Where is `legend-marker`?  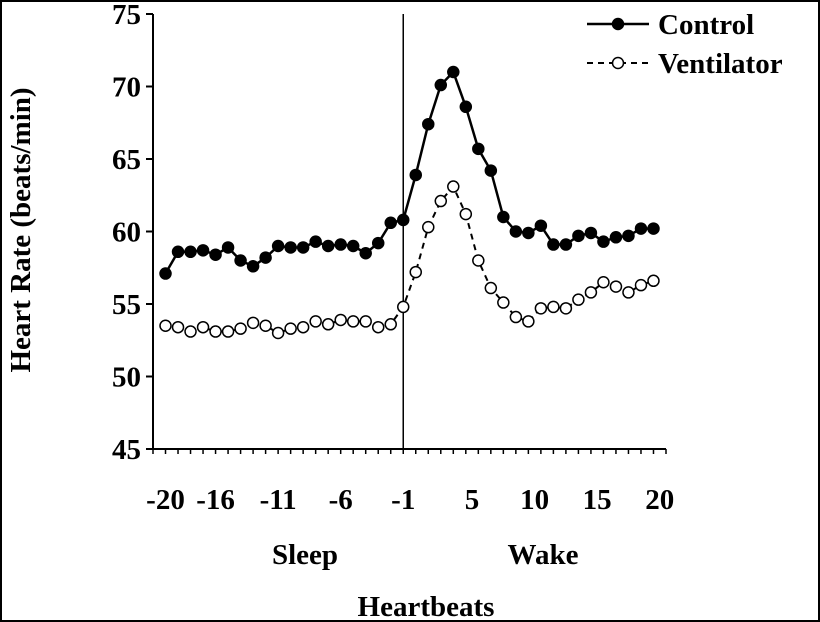 legend-marker is located at coordinates (618, 63).